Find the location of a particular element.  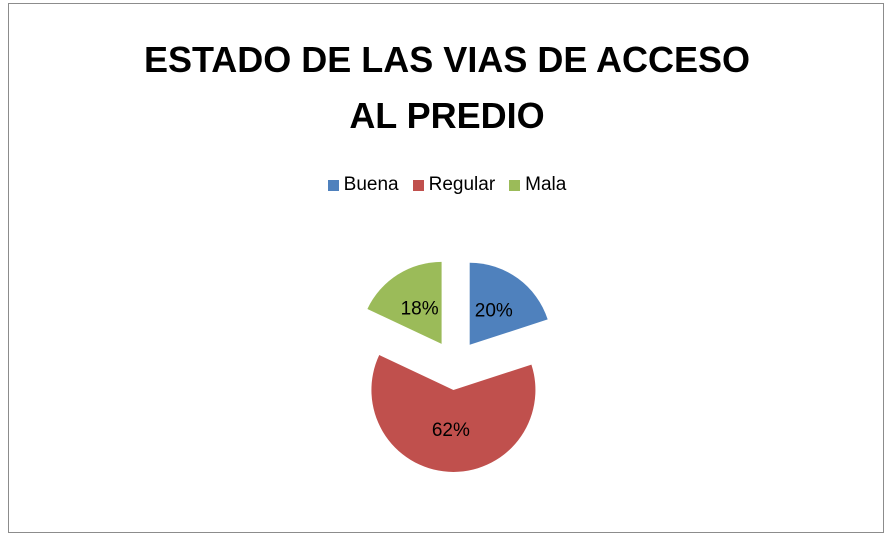

legend-label: Regular is located at coordinates (462, 184).